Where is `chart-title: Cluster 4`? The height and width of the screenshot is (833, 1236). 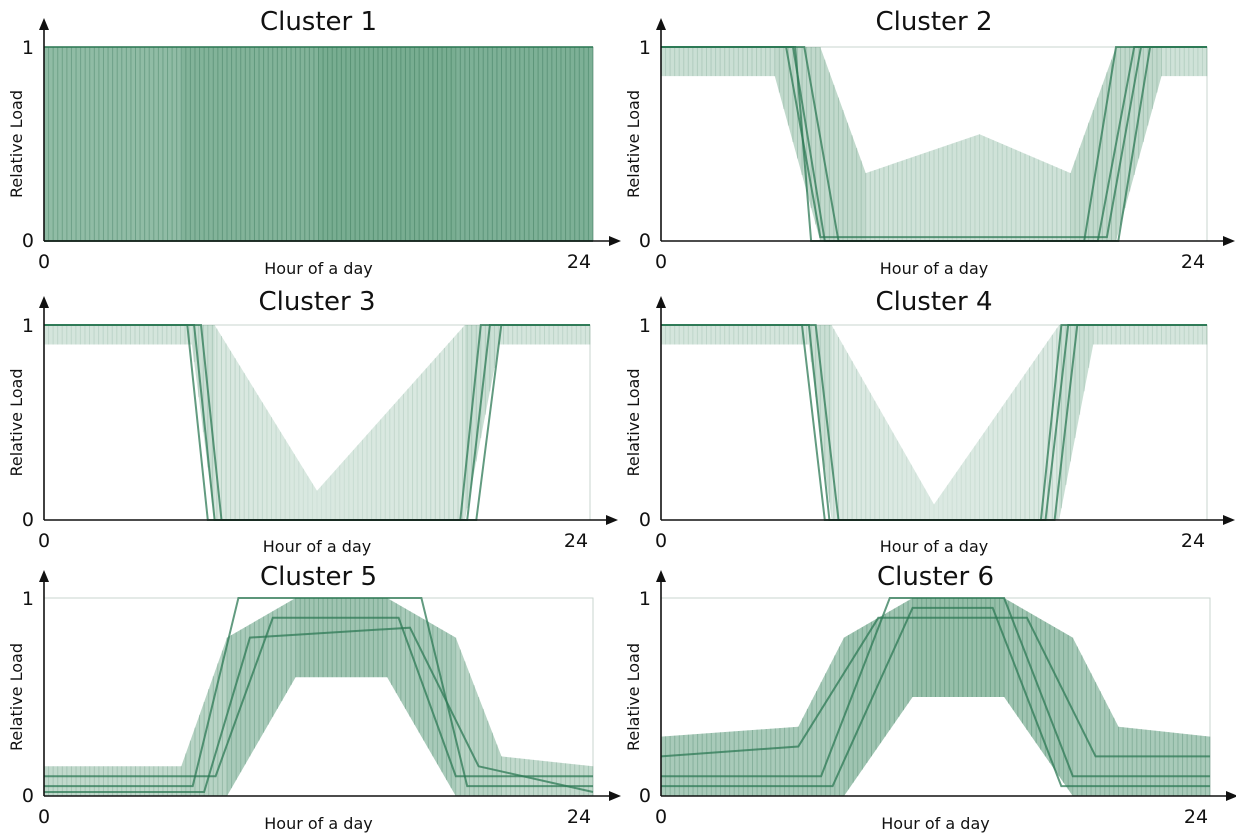 chart-title: Cluster 4 is located at coordinates (933, 302).